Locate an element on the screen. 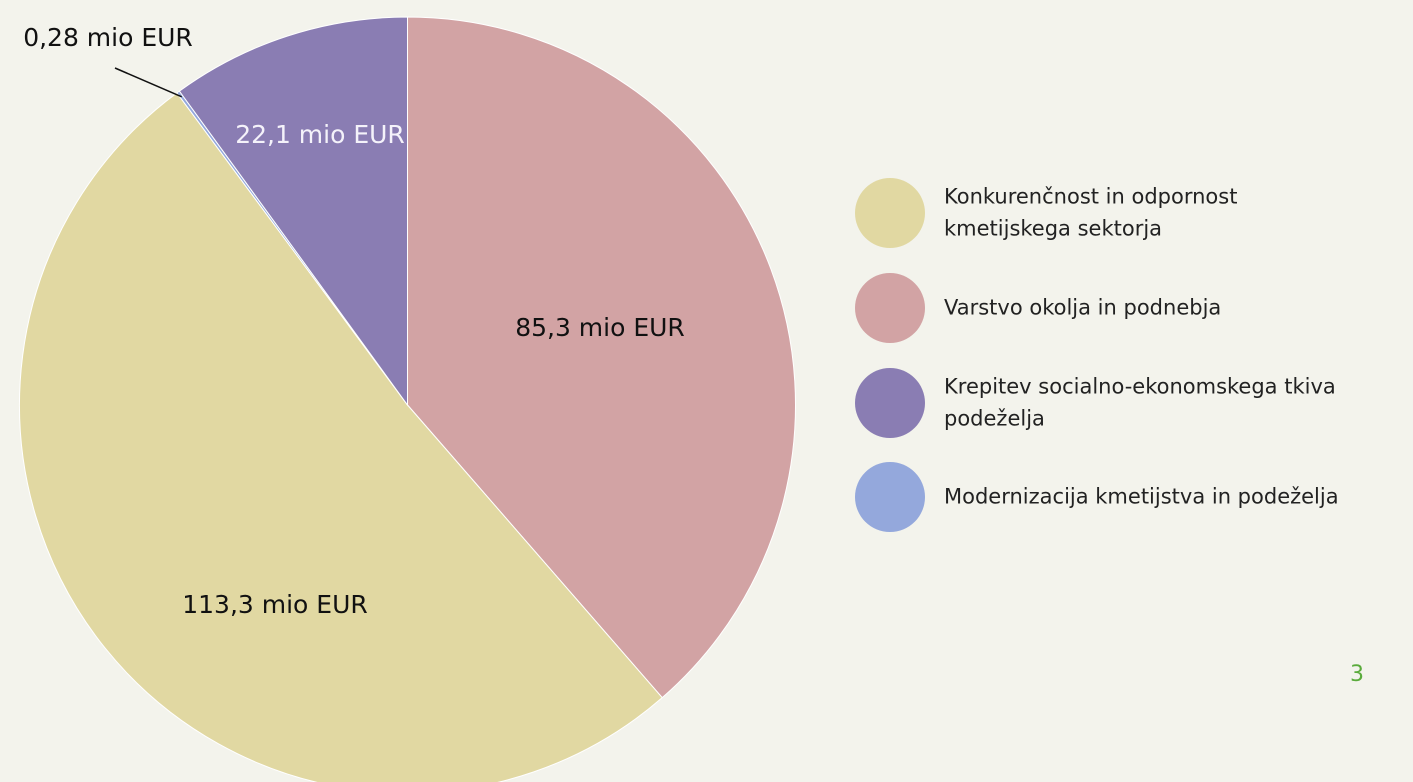 The image size is (1413, 782). value-label: 113,3 mio EUR is located at coordinates (275, 604).